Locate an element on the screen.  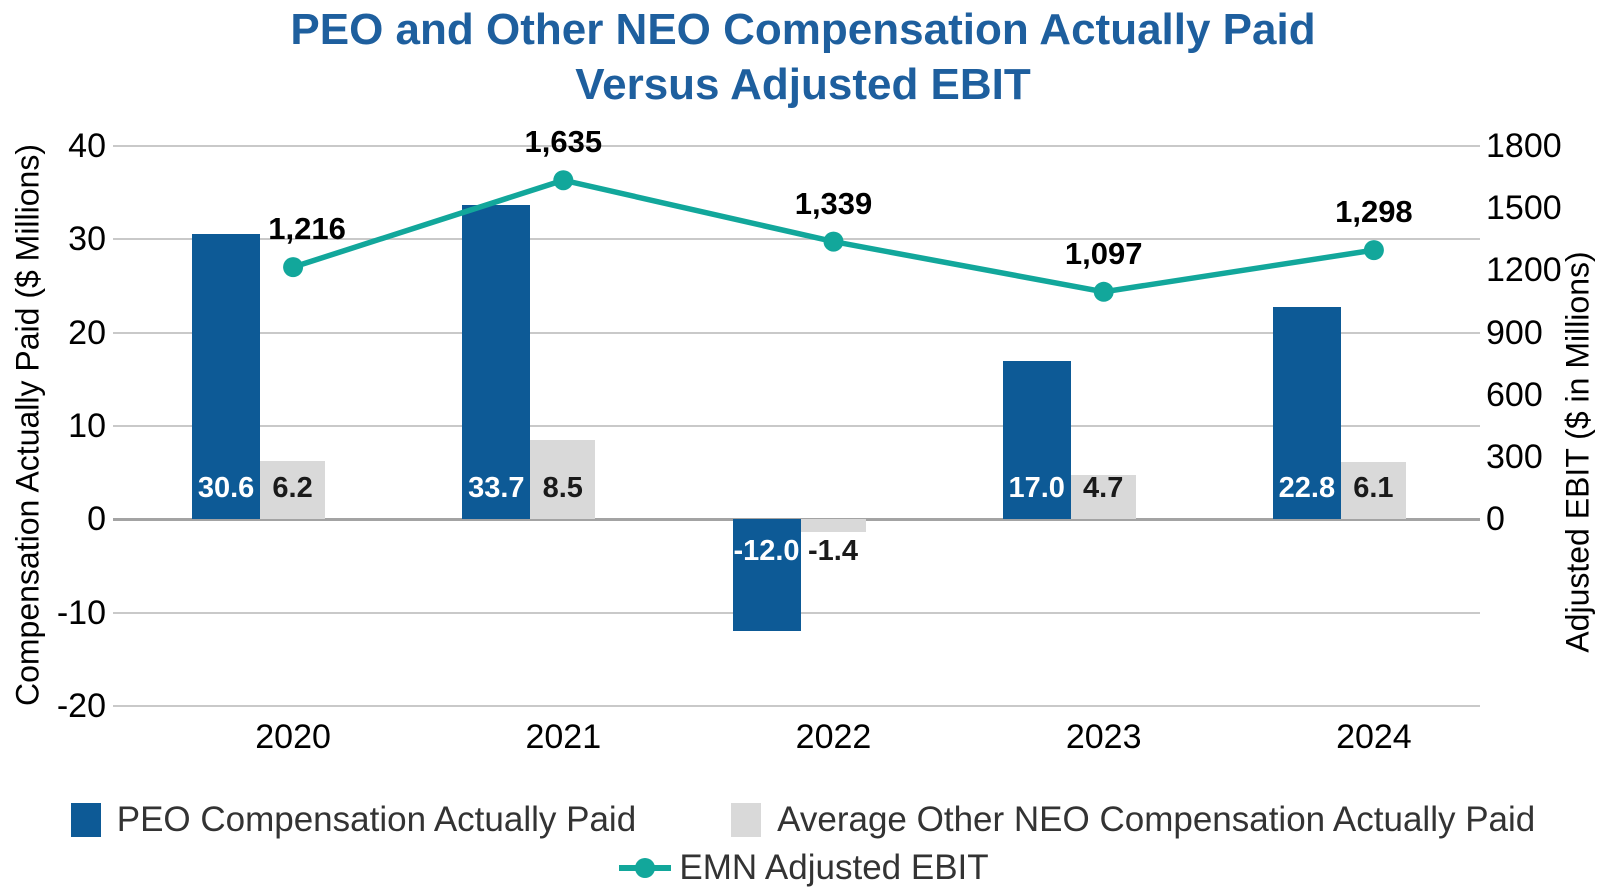
right-axis-tick-label: 0 is located at coordinates (1495, 519).